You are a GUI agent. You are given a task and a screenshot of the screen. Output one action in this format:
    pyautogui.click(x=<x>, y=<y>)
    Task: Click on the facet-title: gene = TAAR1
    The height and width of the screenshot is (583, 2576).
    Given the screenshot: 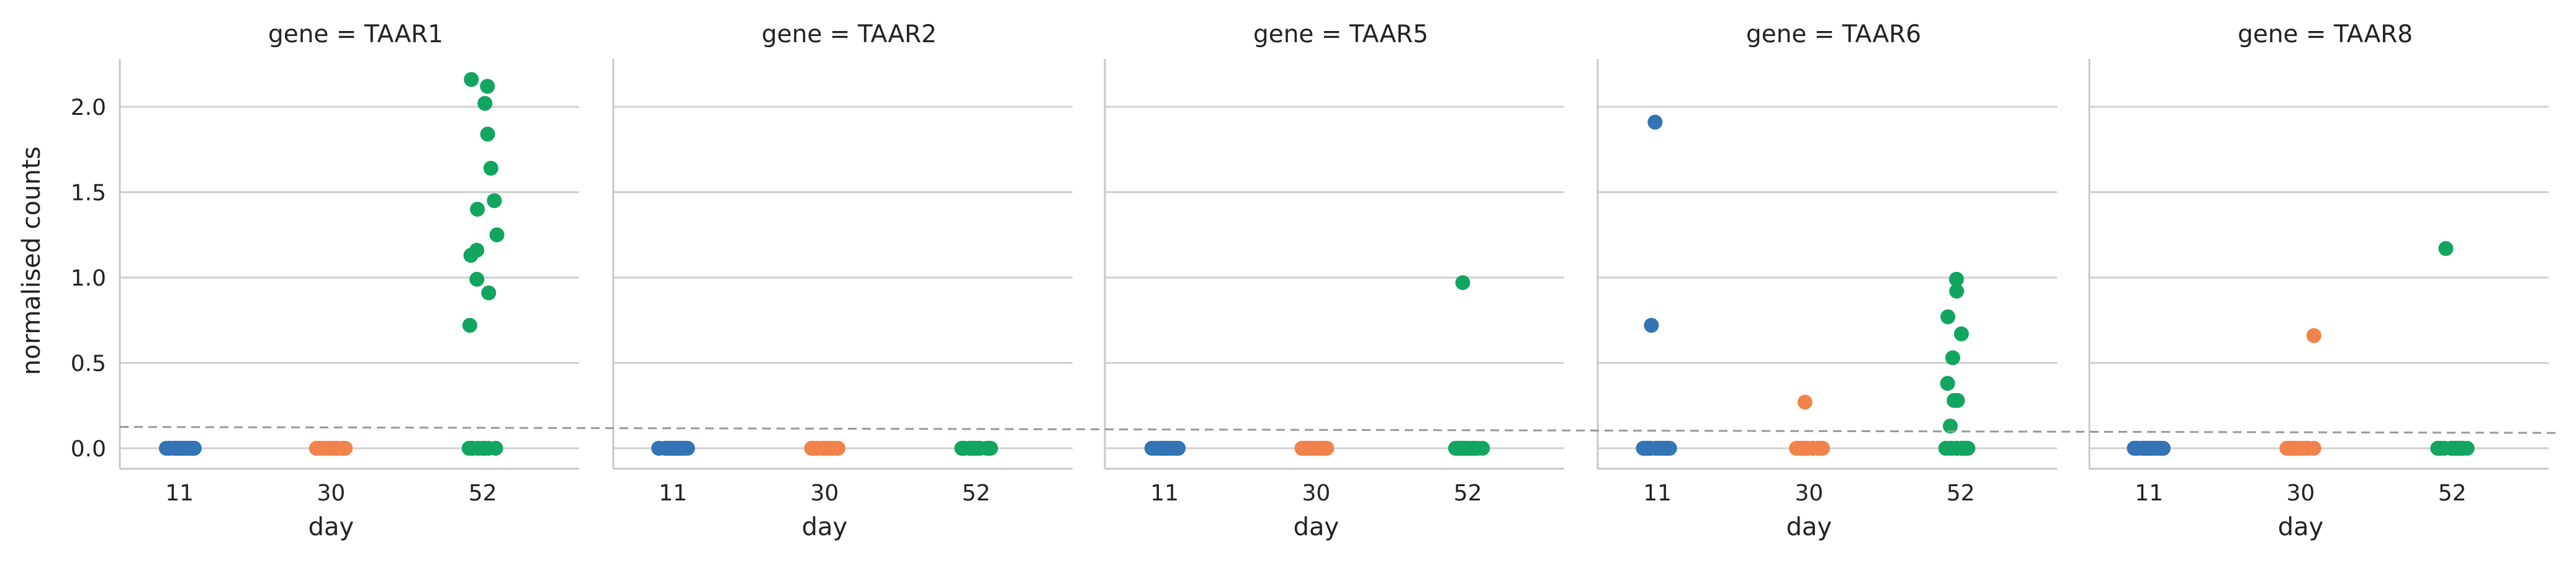 What is the action you would take?
    pyautogui.click(x=355, y=34)
    